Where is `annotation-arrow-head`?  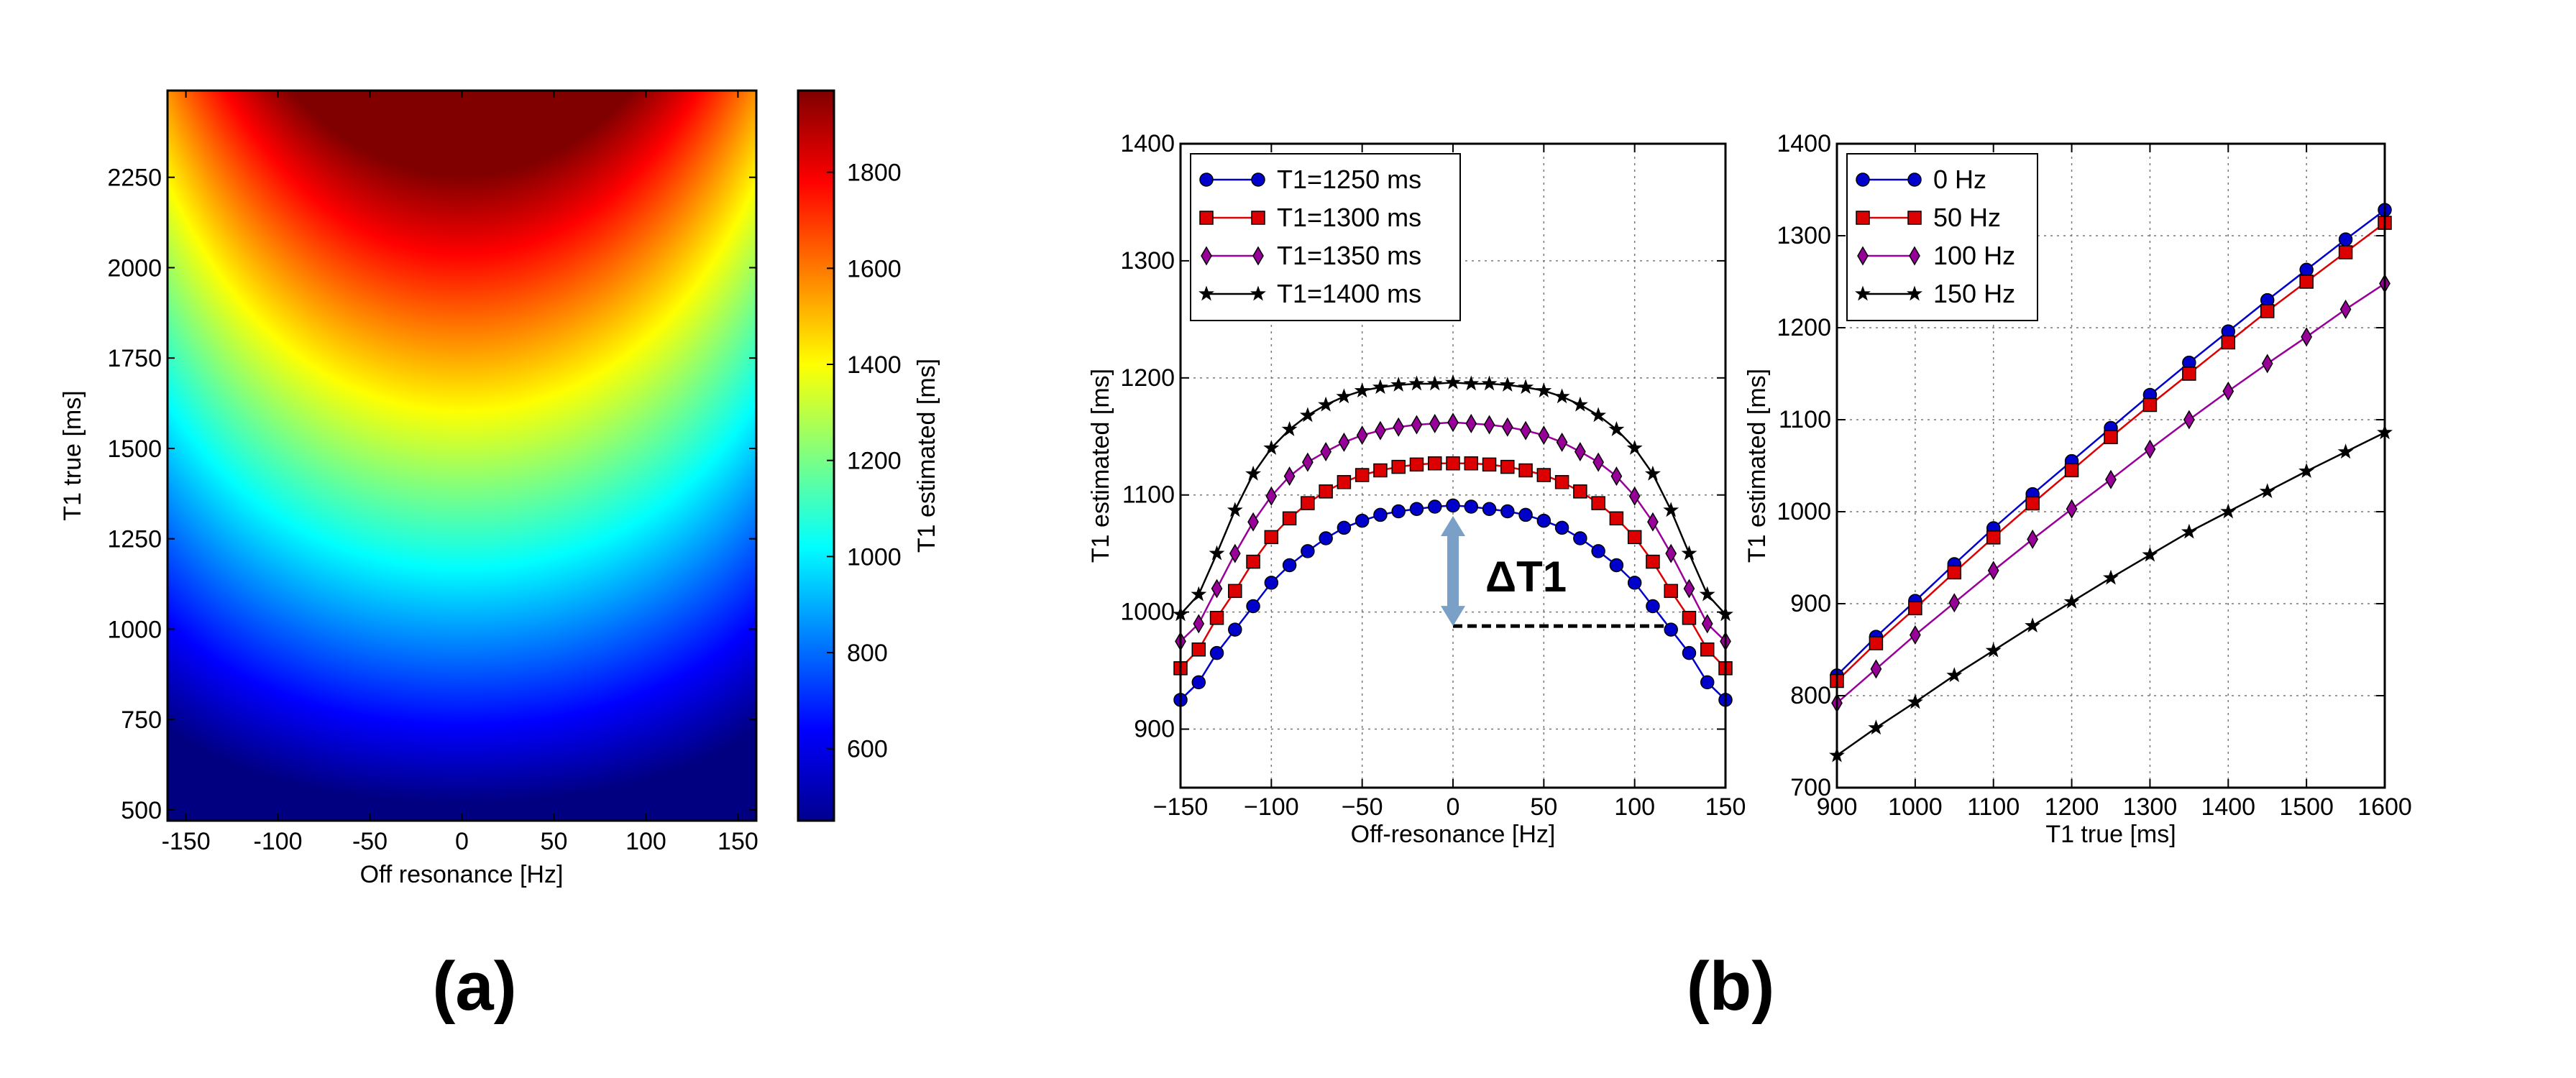
annotation-arrow-head is located at coordinates (1453, 526).